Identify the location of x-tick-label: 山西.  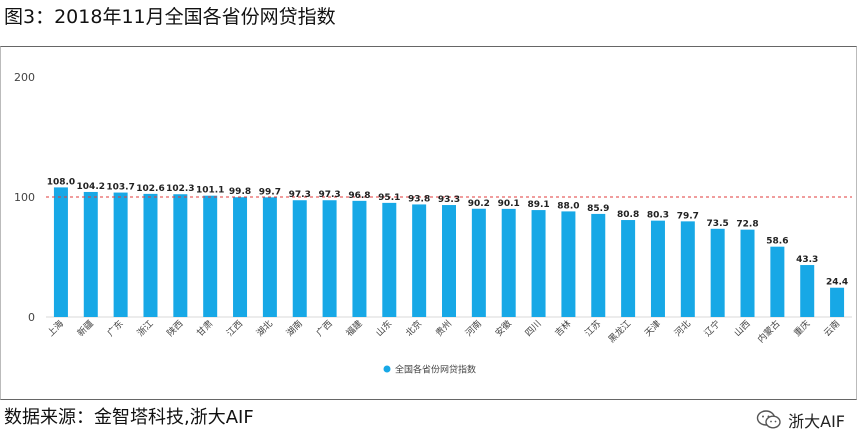
(742, 328).